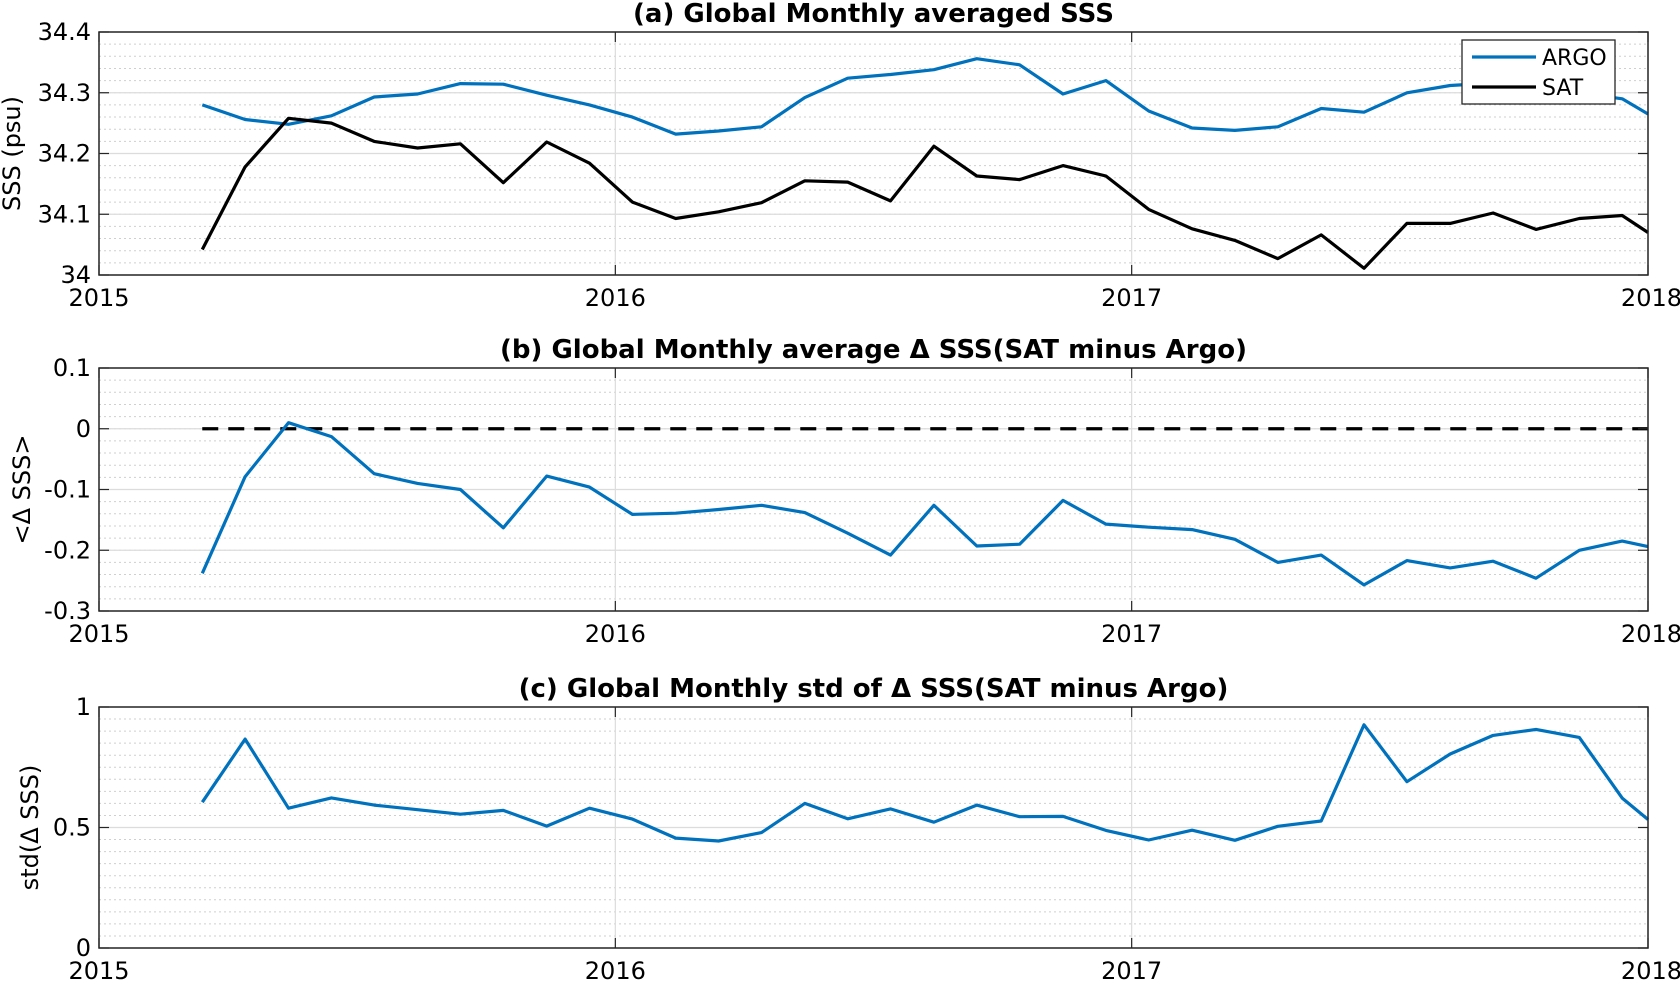 The image size is (1680, 982). I want to click on legend: ARGO SAT, so click(1538, 72).